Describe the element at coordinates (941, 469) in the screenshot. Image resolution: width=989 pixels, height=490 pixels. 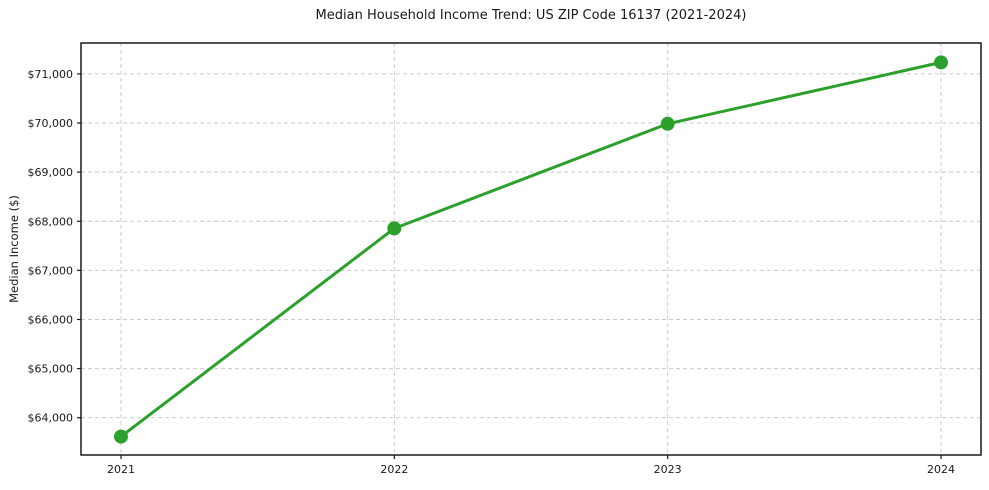
I see `x-tick-label: 2024` at that location.